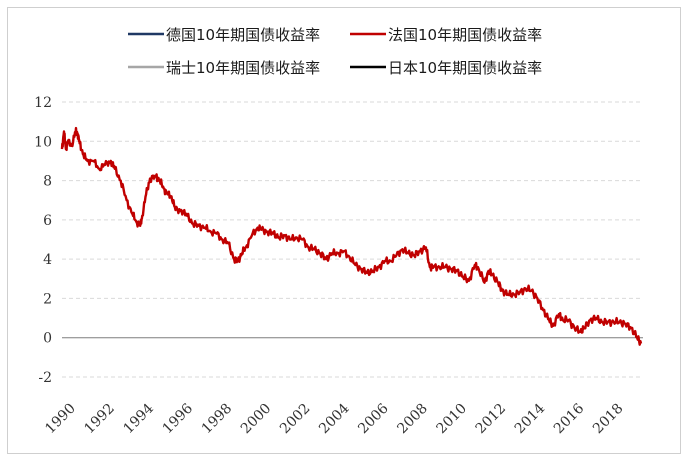 This screenshot has height=464, width=689. What do you see at coordinates (47, 182) in the screenshot?
I see `y-tick-label: 8` at bounding box center [47, 182].